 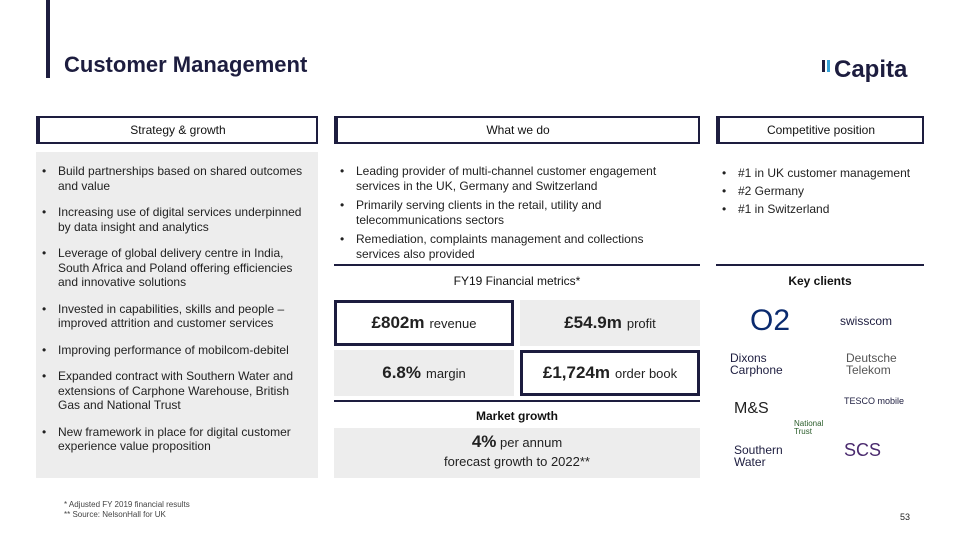 I want to click on order-book-metric: £1,724m order book, so click(x=610, y=373).